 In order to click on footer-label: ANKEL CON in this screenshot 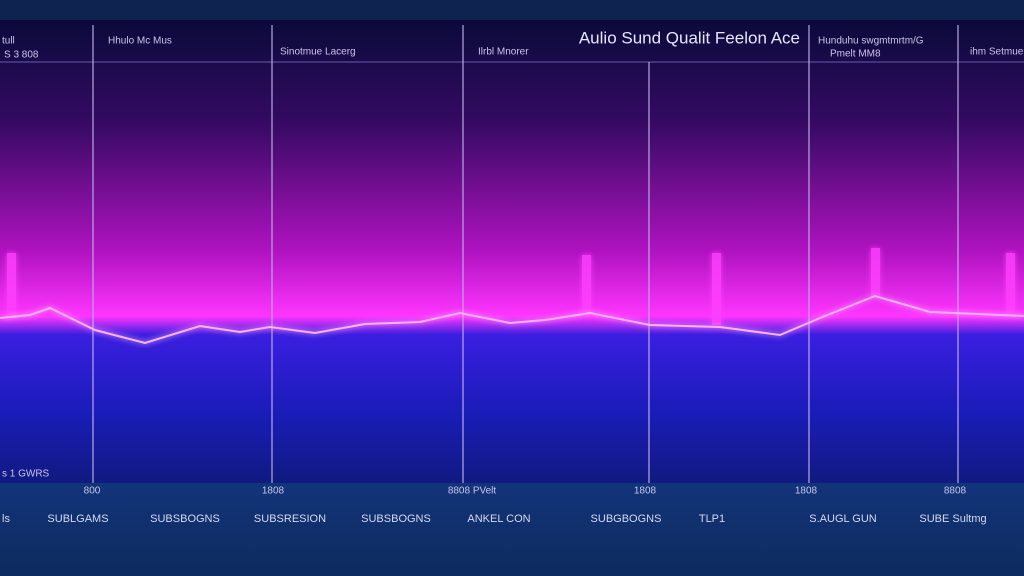, I will do `click(498, 519)`.